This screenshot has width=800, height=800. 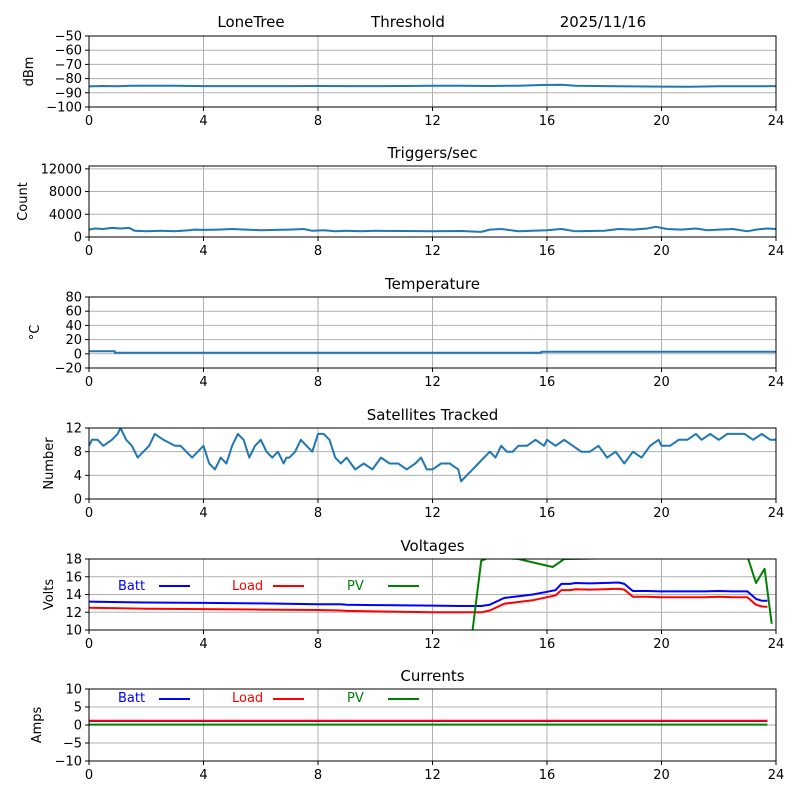 I want to click on y-axis-label: Number, so click(x=49, y=463).